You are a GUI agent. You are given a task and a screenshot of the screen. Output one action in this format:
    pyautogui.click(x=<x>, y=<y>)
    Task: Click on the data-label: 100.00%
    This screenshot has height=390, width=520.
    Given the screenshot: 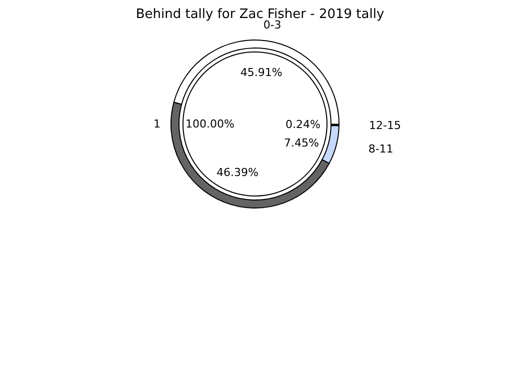 What is the action you would take?
    pyautogui.click(x=210, y=124)
    